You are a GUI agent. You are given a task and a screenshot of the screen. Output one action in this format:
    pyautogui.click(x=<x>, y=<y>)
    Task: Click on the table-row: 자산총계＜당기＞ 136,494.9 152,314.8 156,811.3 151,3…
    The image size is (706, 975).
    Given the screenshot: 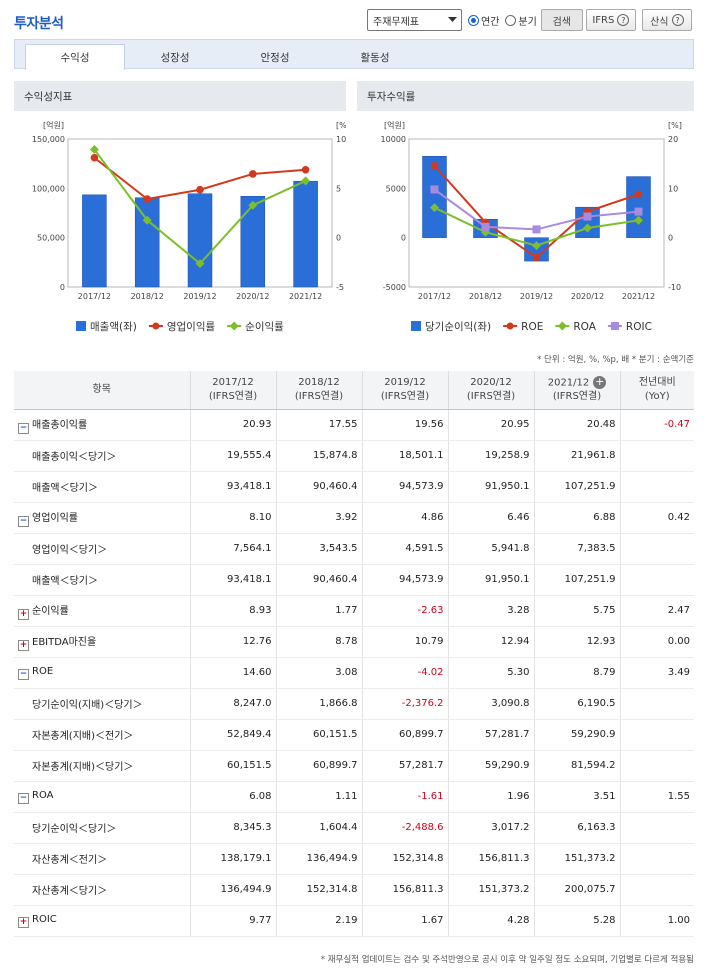 What is the action you would take?
    pyautogui.click(x=354, y=890)
    